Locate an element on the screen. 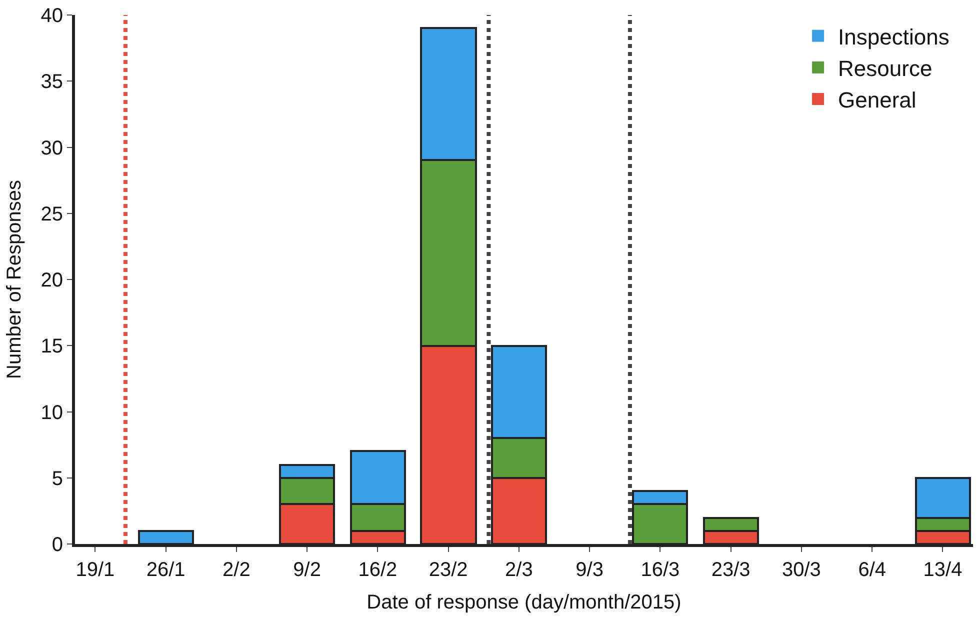 Image resolution: width=978 pixels, height=619 pixels. x-tick-label: 9/2 is located at coordinates (307, 570).